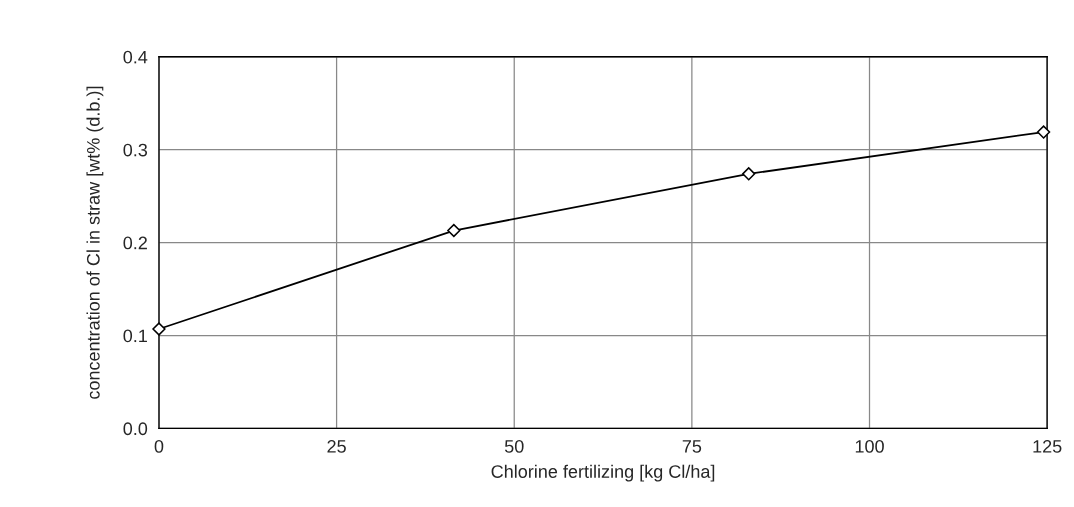  What do you see at coordinates (135, 336) in the screenshot?
I see `y-tick-label: 0.1` at bounding box center [135, 336].